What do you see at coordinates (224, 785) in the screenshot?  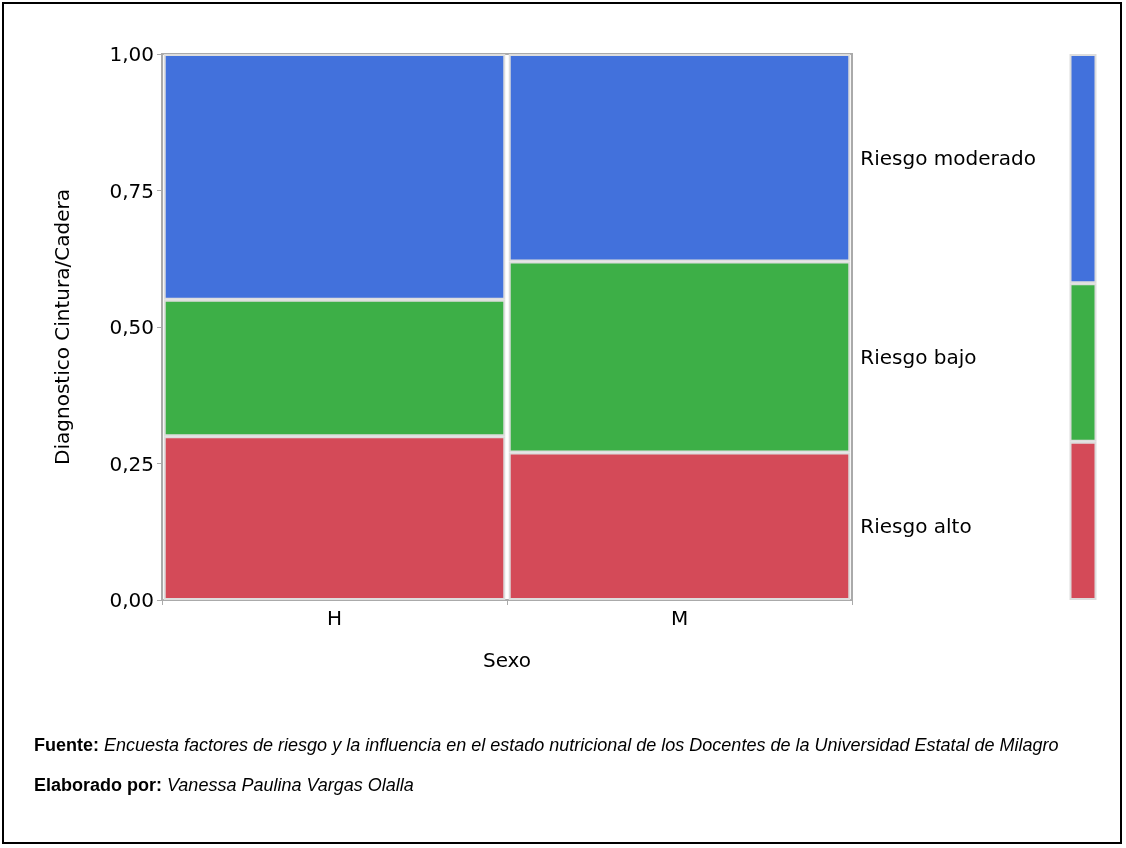 I see `text: Elaborado por: Vanessa Paulina Vargas Olalla` at bounding box center [224, 785].